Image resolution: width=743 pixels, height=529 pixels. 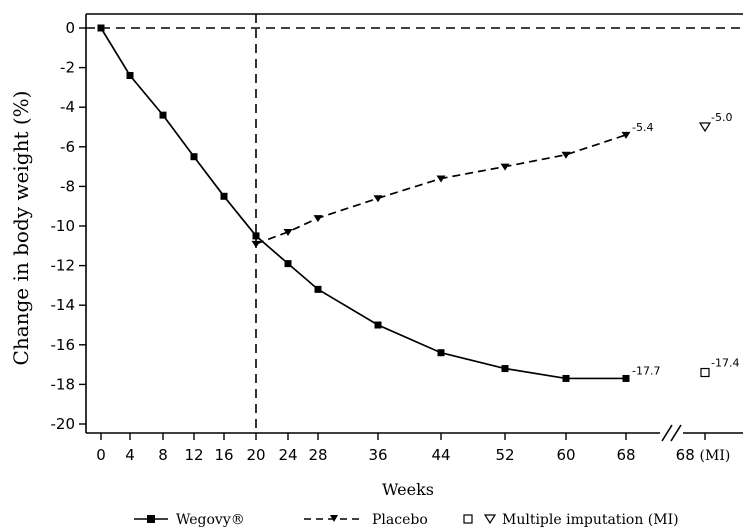 I want to click on y-tick-label: -12, so click(x=63, y=266).